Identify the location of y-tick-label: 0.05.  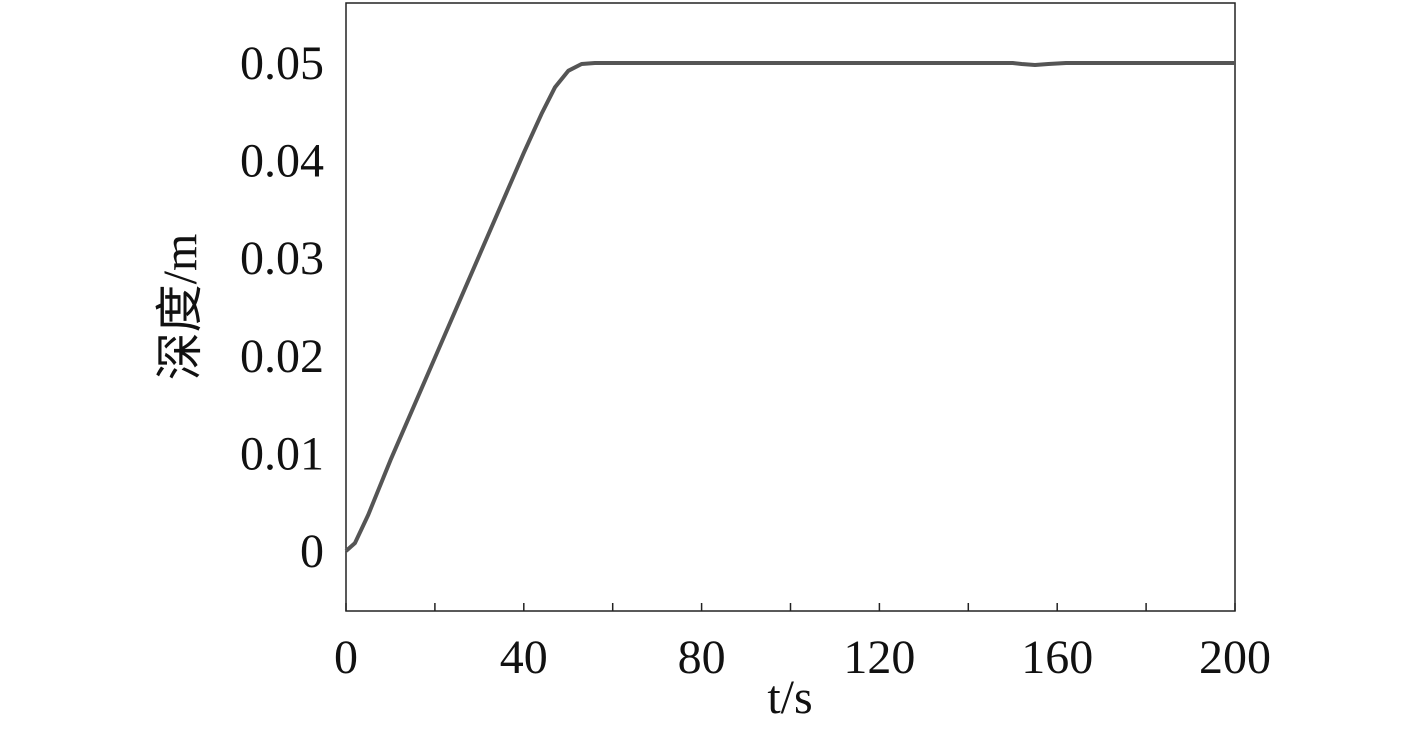
(282, 63).